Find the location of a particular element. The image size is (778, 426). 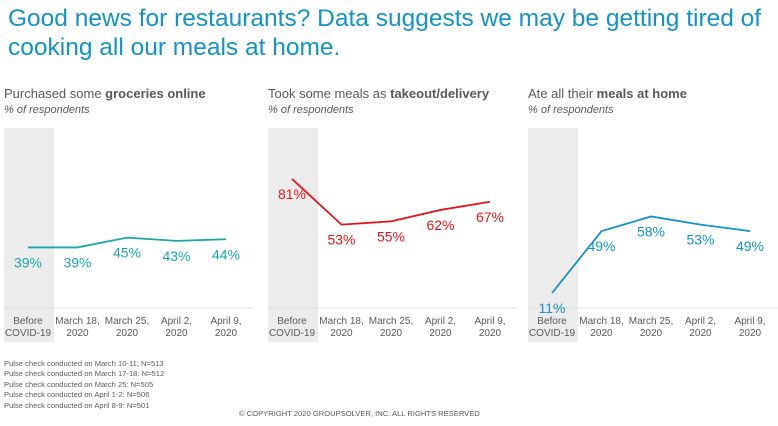

data-label: 44% is located at coordinates (226, 254).